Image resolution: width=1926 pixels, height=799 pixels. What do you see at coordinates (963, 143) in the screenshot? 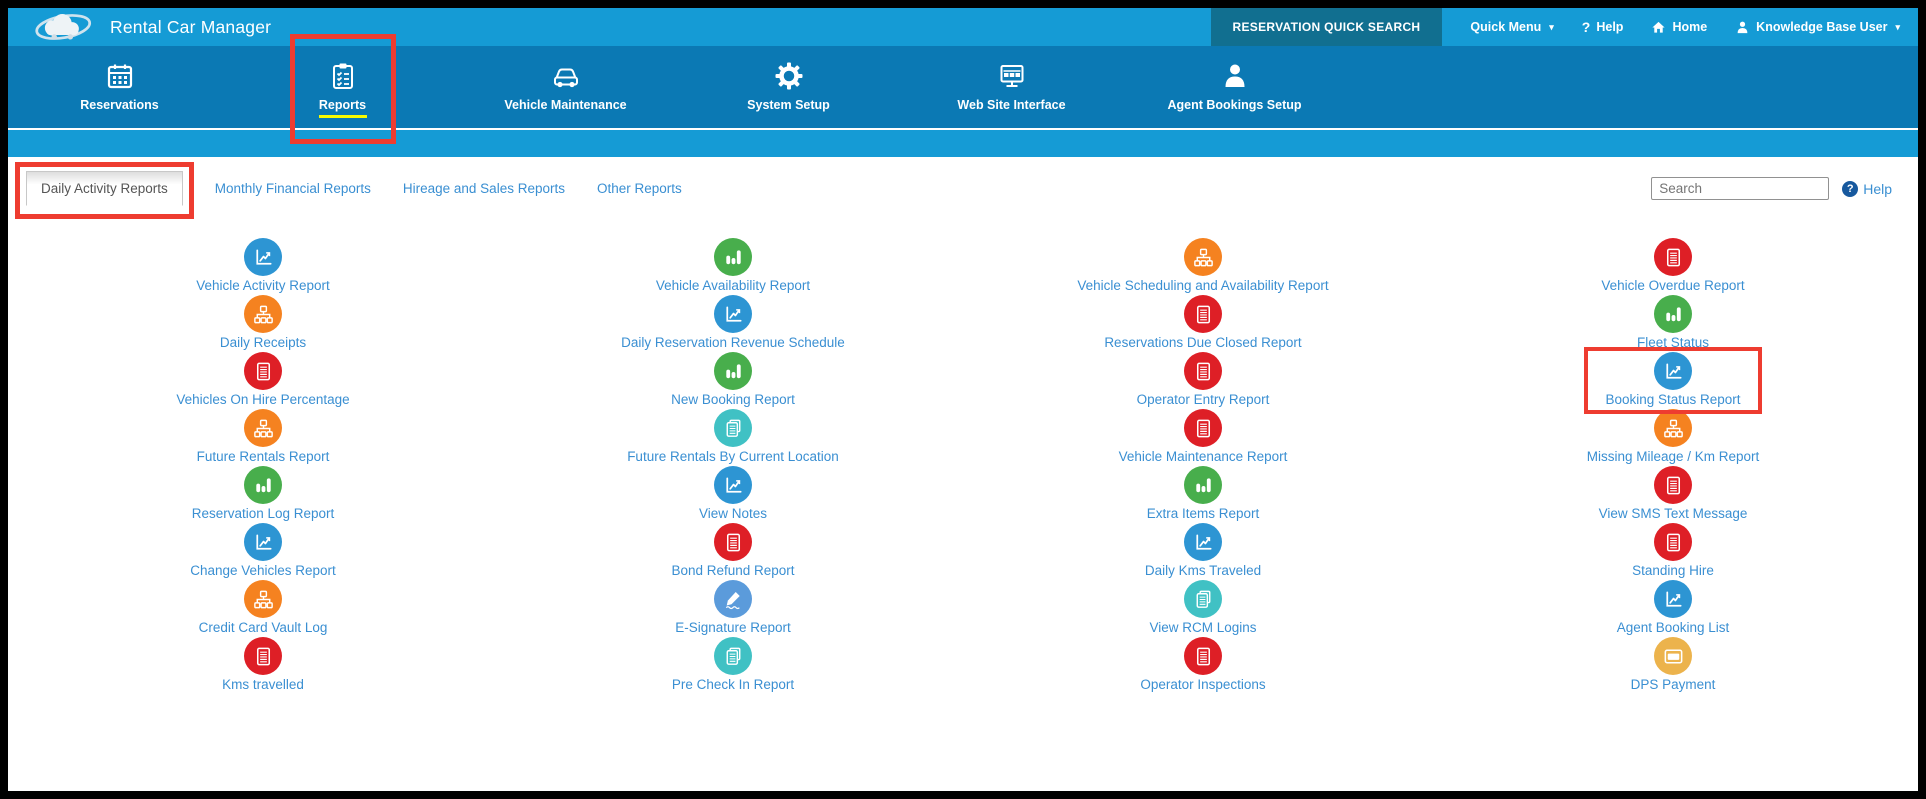
I see `cyan-strip` at bounding box center [963, 143].